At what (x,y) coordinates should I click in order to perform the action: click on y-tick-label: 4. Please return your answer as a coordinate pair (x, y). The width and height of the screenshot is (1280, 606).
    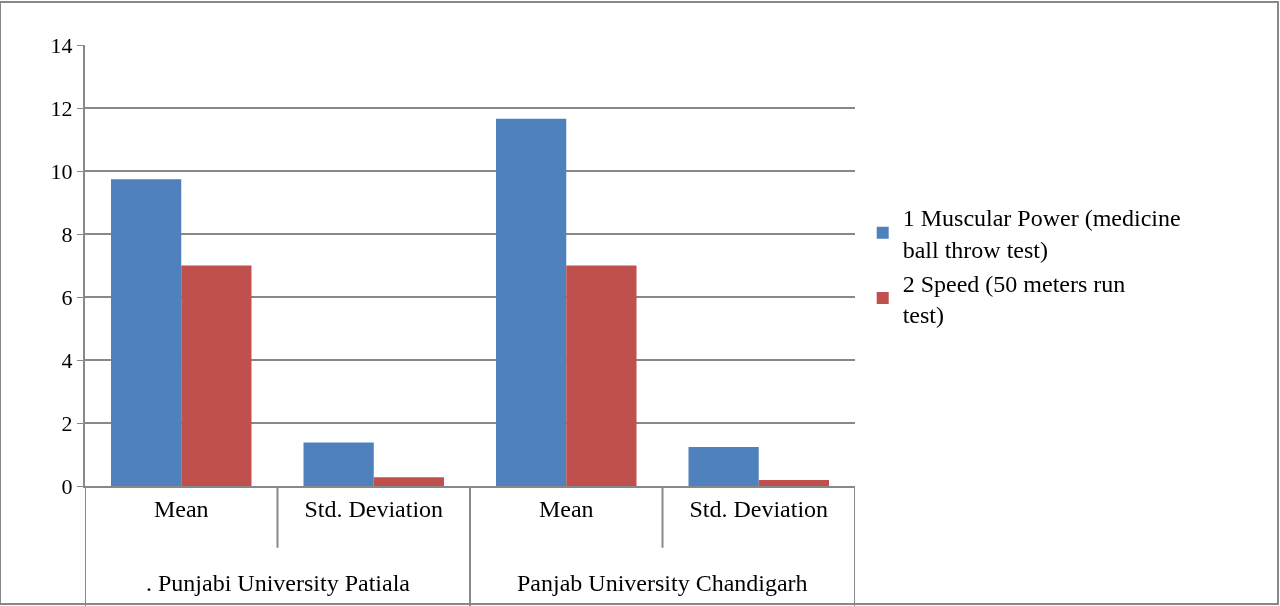
    Looking at the image, I should click on (67, 360).